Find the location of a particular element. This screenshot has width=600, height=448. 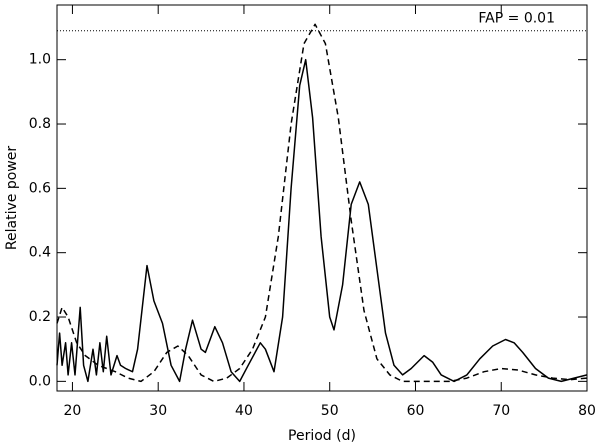

y-tick-label: 0.6 is located at coordinates (40, 188).